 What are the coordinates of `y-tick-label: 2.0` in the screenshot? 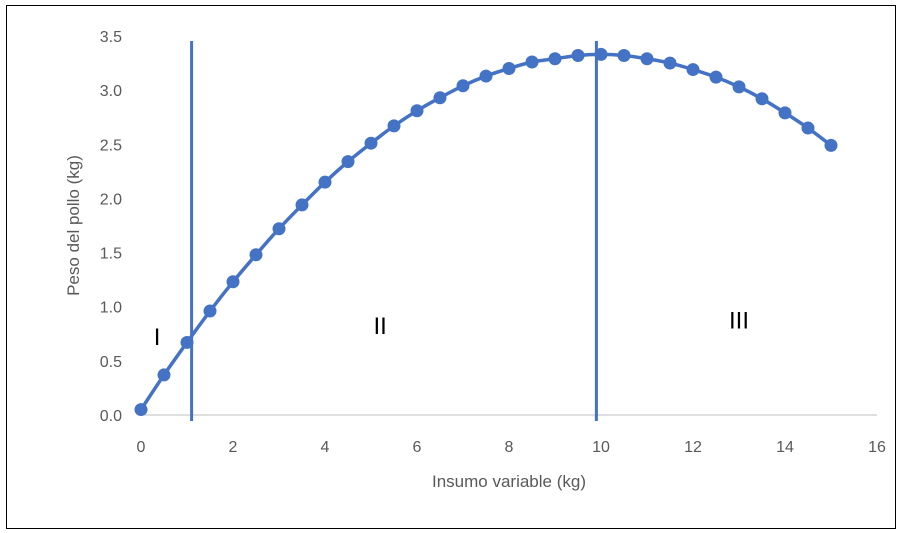 It's located at (111, 199).